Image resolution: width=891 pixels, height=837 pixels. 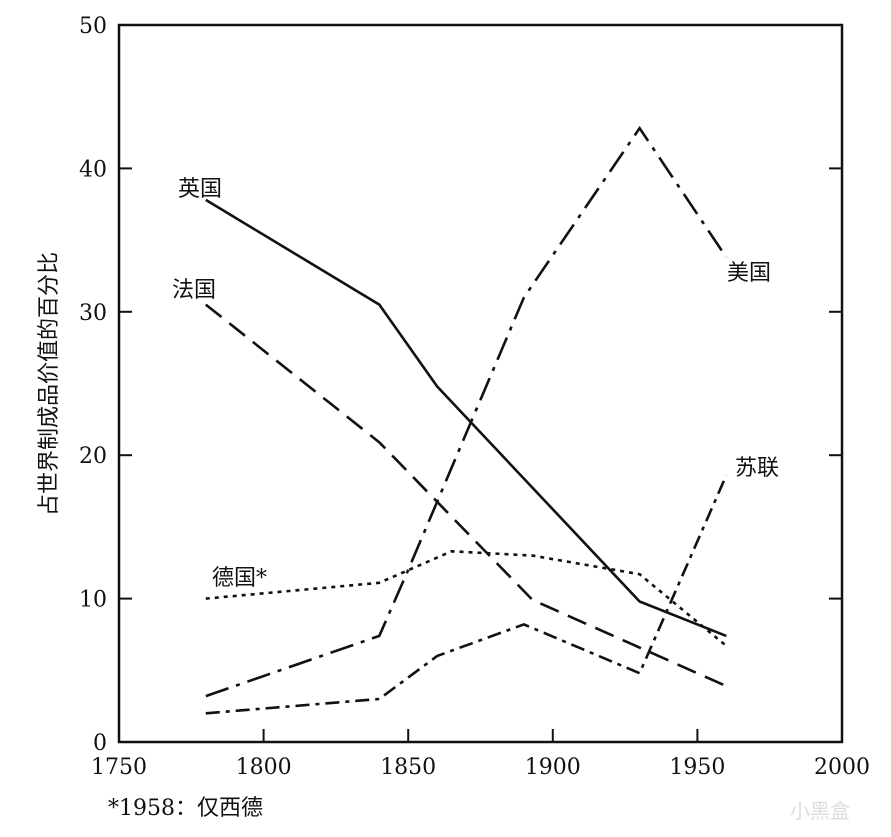 What do you see at coordinates (820, 811) in the screenshot?
I see `watermark: 小黑盒` at bounding box center [820, 811].